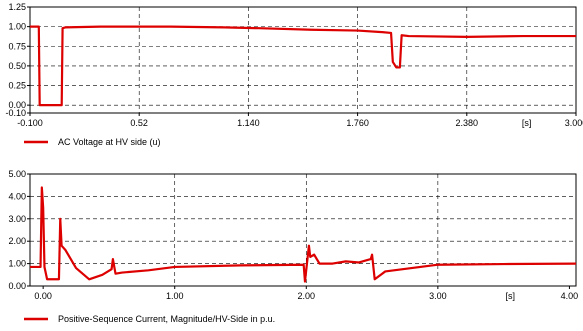  Describe the element at coordinates (17, 264) in the screenshot. I see `chart2-ytick-label-4: 1.00` at that location.